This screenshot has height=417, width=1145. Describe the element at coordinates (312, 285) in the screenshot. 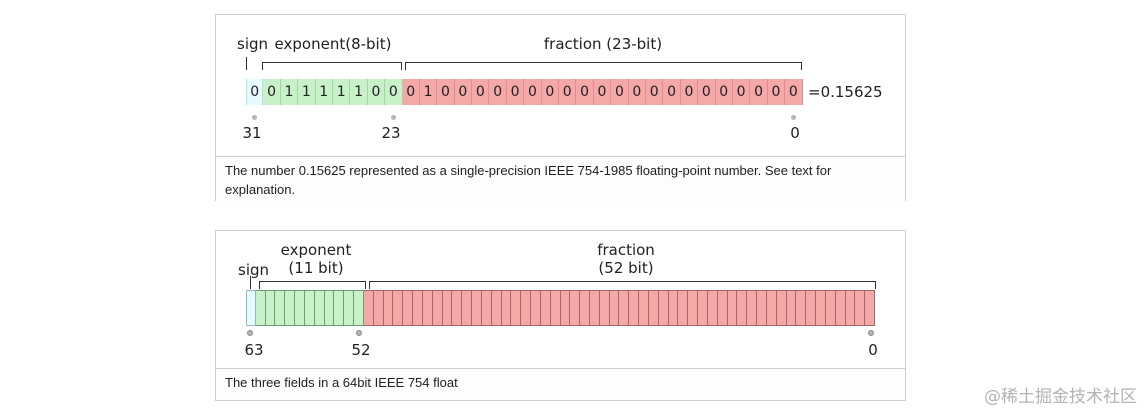

I see `exponent-bracket` at that location.